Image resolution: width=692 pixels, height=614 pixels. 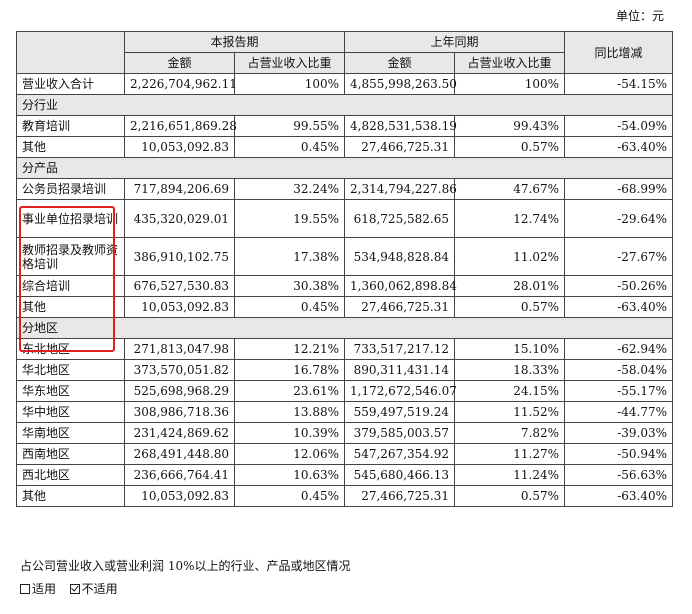 I want to click on not-applicable-checkbox, so click(x=74, y=589).